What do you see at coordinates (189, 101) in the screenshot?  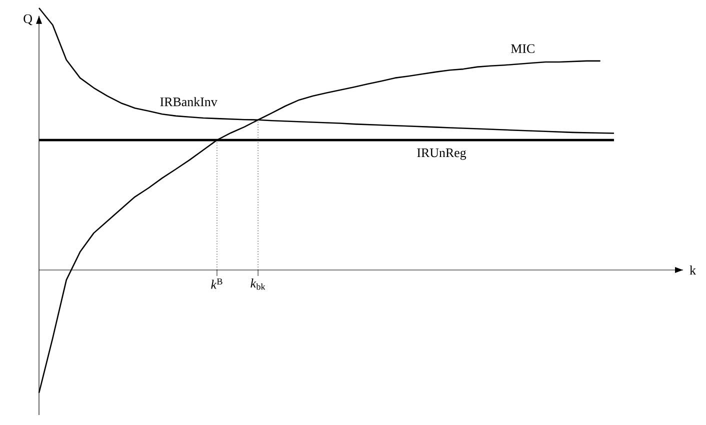 I see `series-label: IRBankInv` at bounding box center [189, 101].